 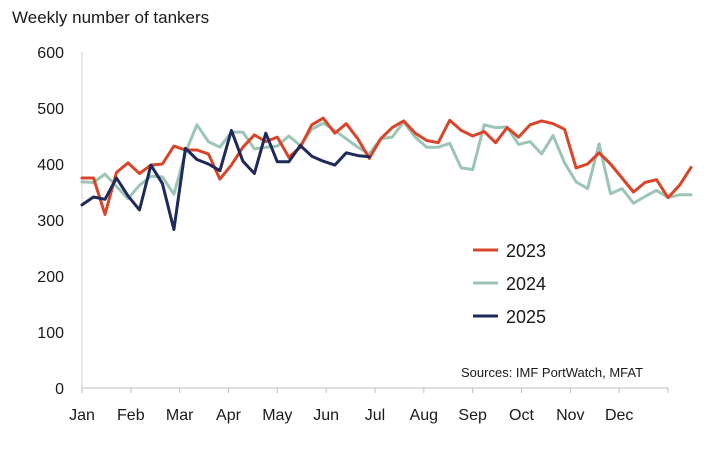 I want to click on x-tick-label: Dec, so click(x=619, y=415).